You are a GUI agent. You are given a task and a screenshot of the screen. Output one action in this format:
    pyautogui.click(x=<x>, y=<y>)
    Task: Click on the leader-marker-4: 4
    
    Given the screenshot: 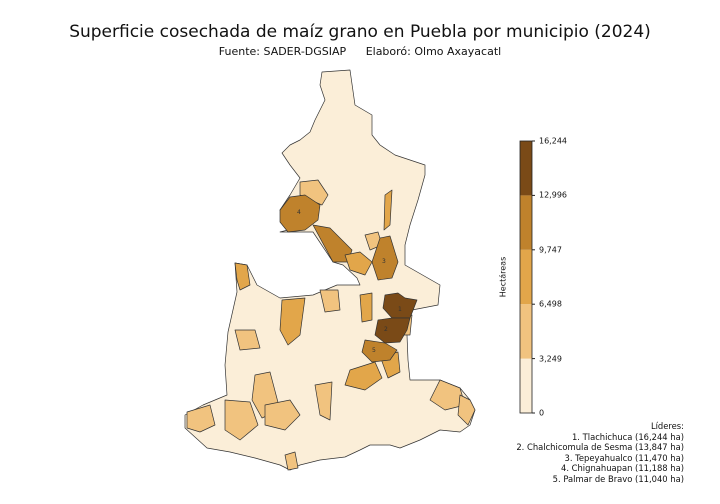 What is the action you would take?
    pyautogui.click(x=299, y=212)
    